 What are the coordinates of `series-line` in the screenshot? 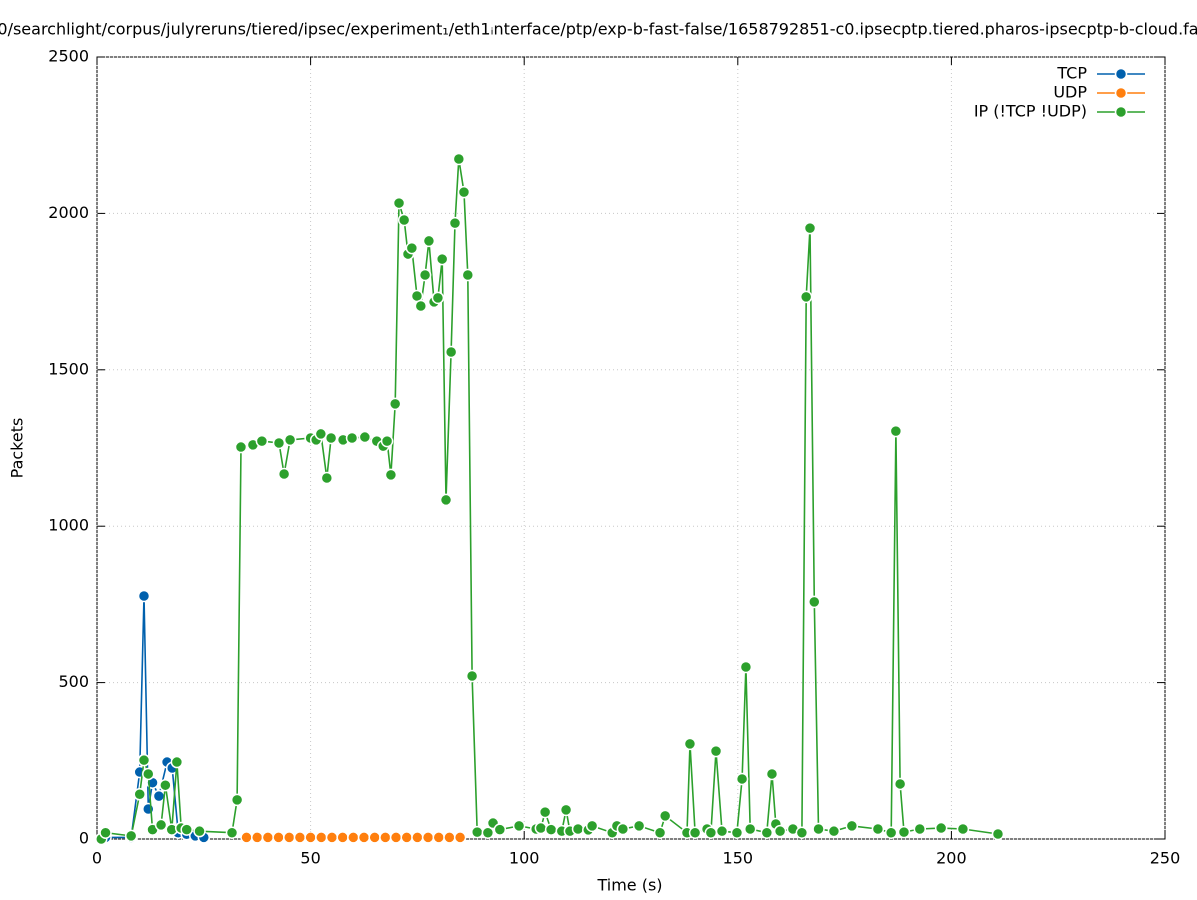 It's located at (152, 717).